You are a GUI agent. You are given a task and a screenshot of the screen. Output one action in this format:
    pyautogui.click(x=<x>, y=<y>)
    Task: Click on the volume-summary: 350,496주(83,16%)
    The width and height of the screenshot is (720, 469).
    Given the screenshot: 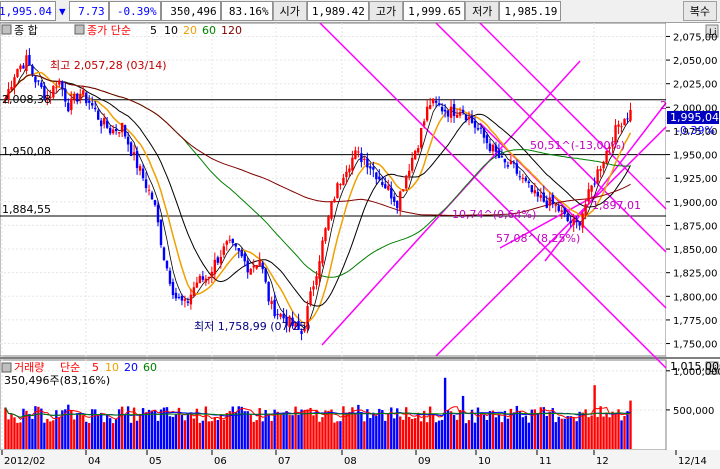 What is the action you would take?
    pyautogui.click(x=57, y=380)
    